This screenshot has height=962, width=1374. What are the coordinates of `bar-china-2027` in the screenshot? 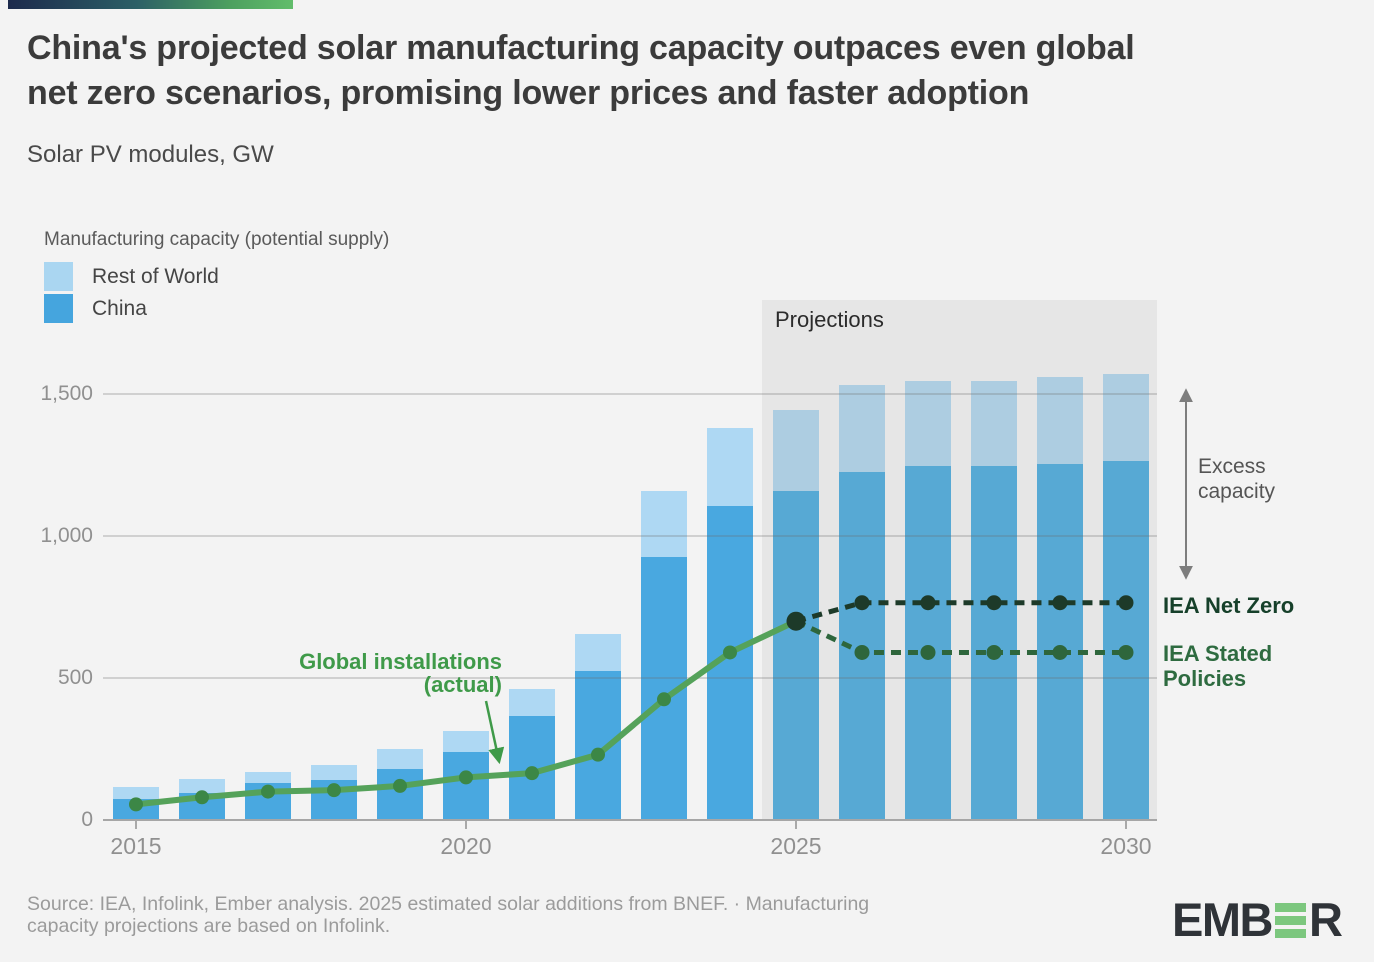 It's located at (928, 643).